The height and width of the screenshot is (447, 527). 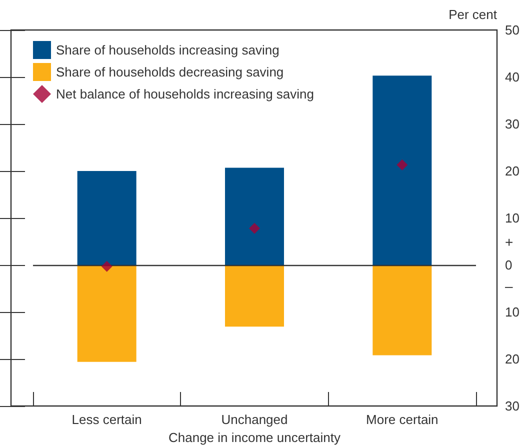 I want to click on legend-label: Share of households decreasing saving, so click(x=170, y=72).